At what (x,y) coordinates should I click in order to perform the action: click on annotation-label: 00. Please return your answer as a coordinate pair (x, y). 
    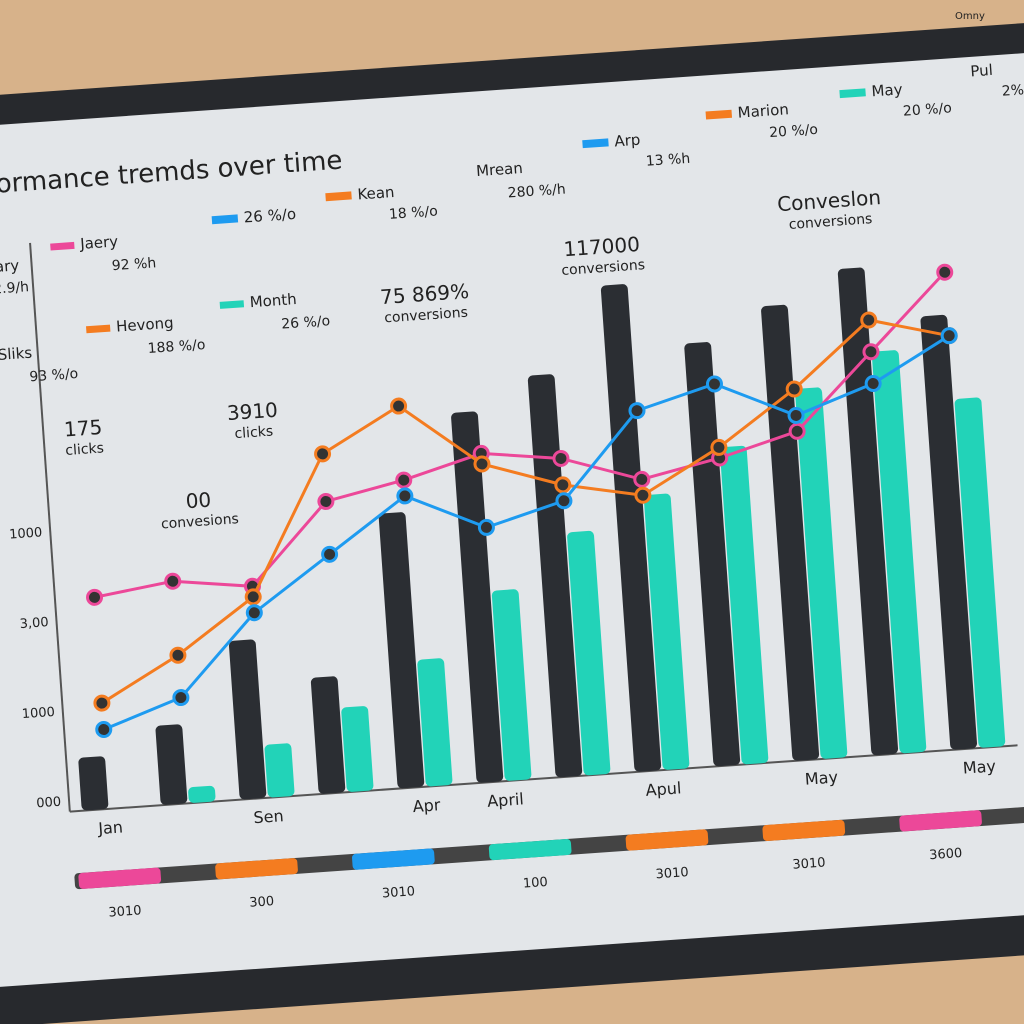
    Looking at the image, I should click on (198, 500).